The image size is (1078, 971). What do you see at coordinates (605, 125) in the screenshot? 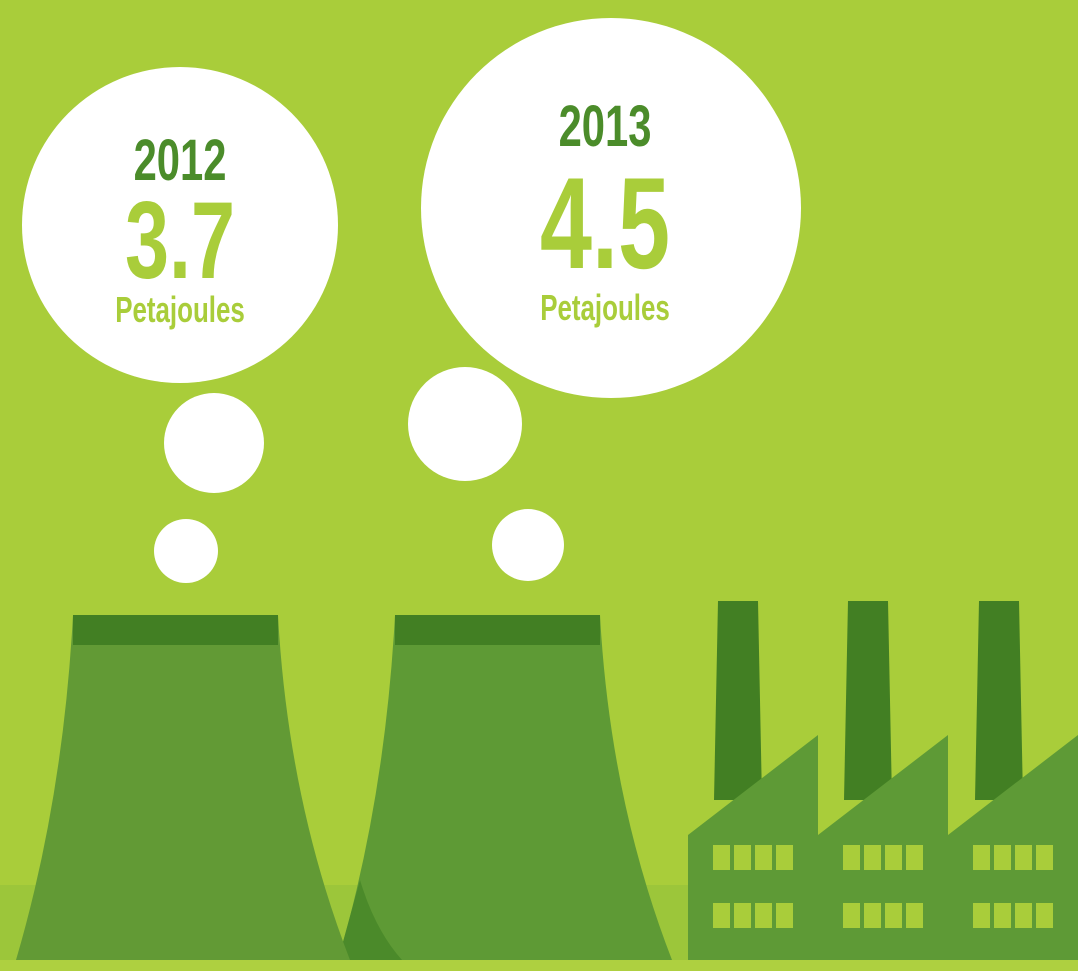
I see `year: 2013` at bounding box center [605, 125].